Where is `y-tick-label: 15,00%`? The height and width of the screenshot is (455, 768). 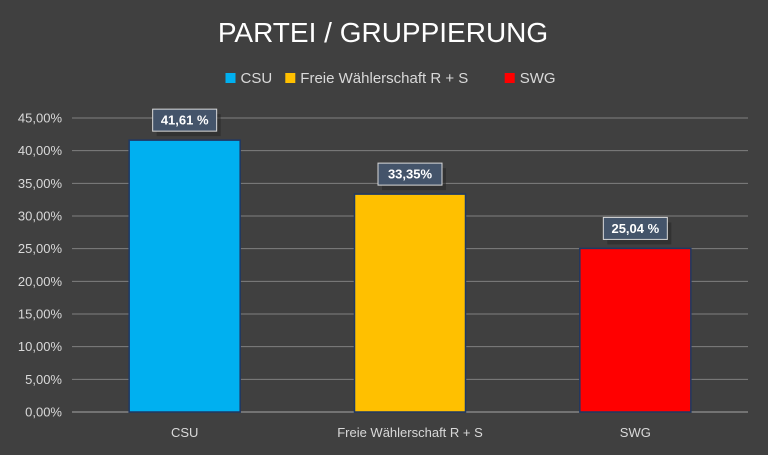 y-tick-label: 15,00% is located at coordinates (40, 314).